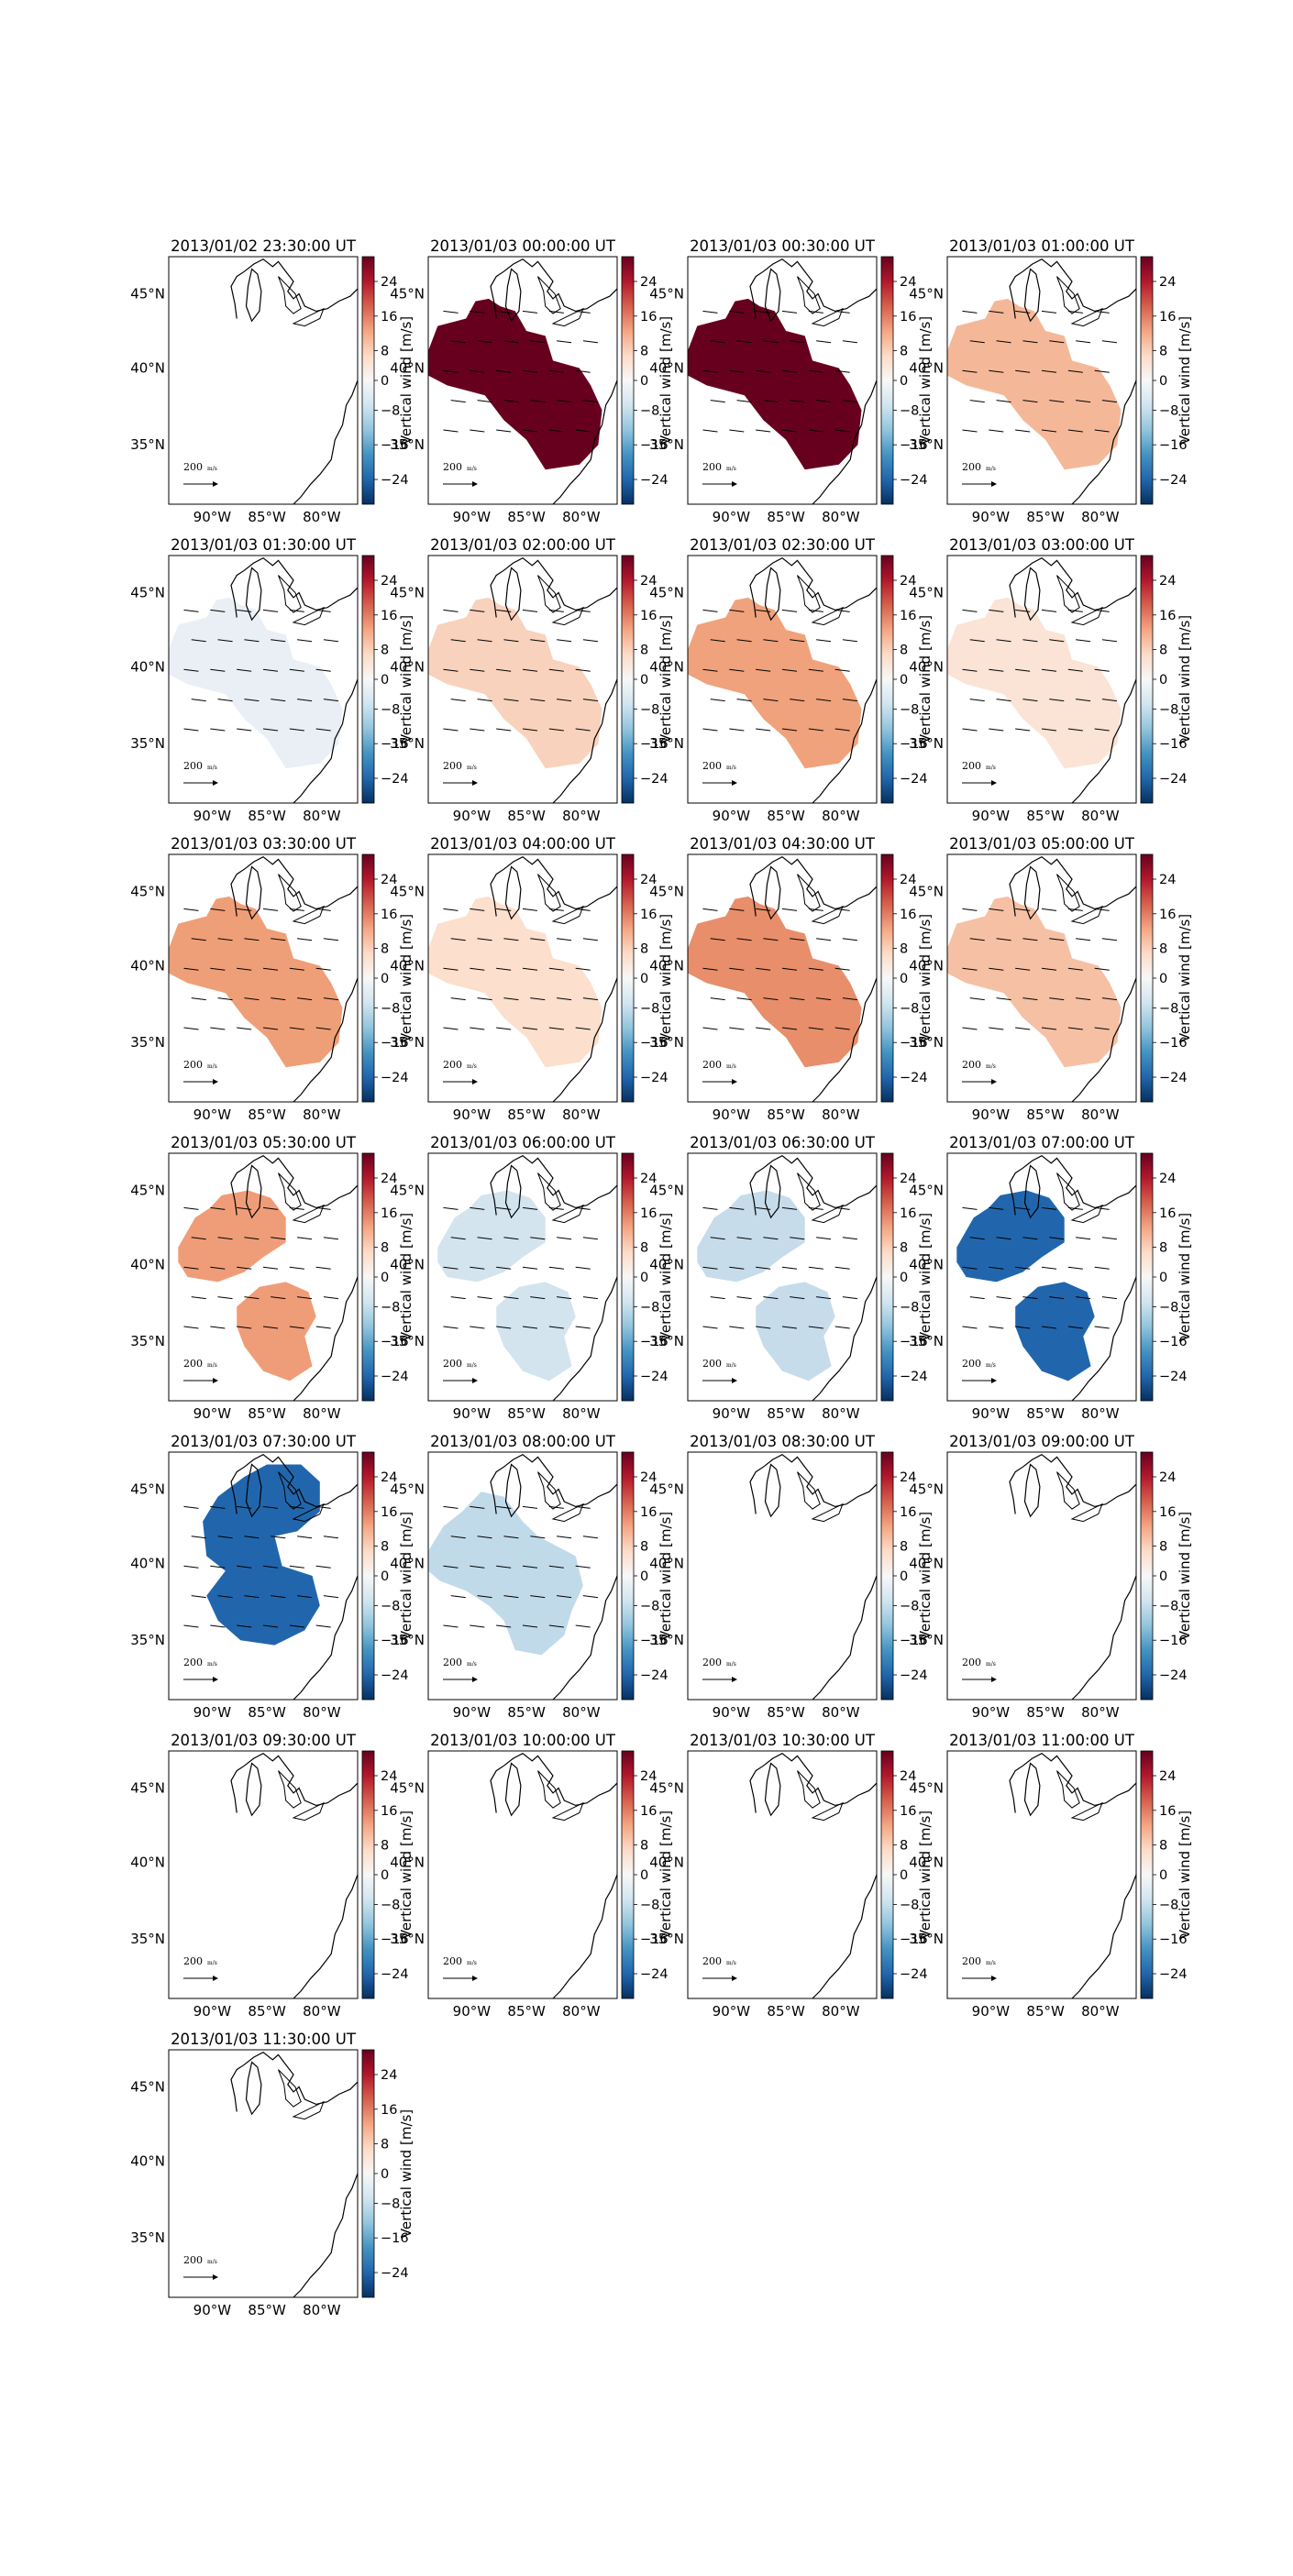 The image size is (1293, 2576). I want to click on colorbar-tick-label: −24, so click(654, 1377).